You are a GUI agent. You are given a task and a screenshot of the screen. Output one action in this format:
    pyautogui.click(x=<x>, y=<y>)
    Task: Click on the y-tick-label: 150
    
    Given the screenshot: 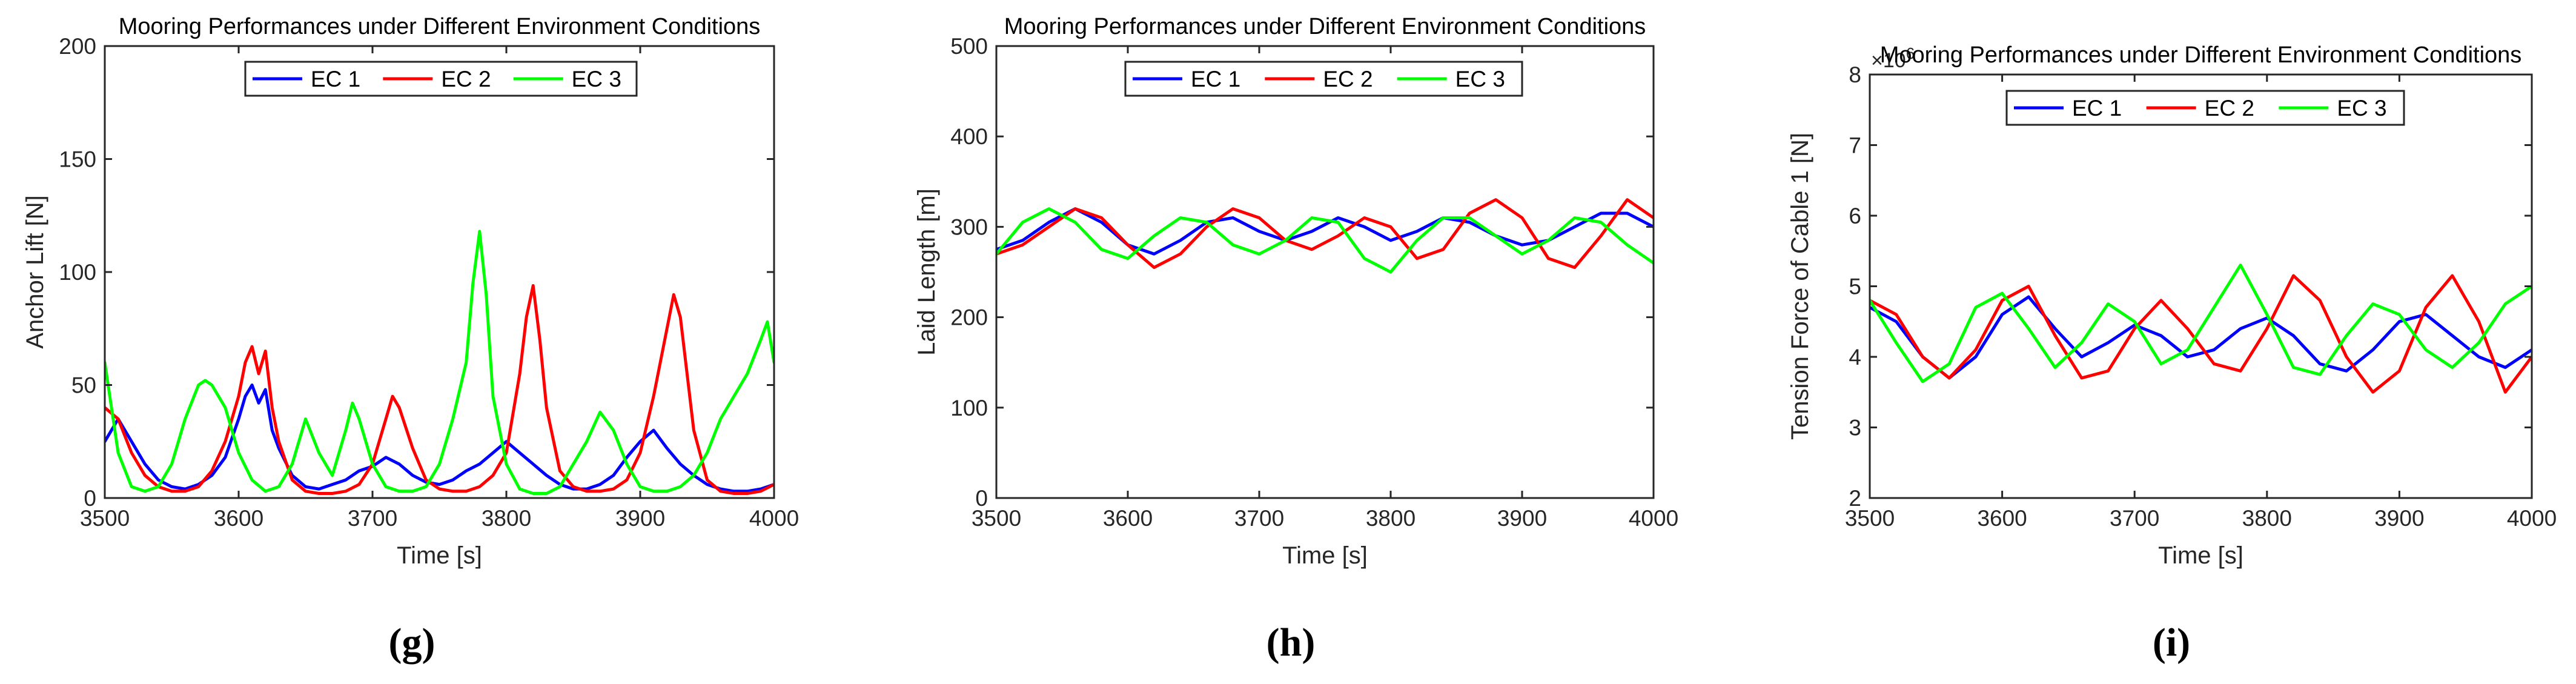 What is the action you would take?
    pyautogui.click(x=77, y=159)
    